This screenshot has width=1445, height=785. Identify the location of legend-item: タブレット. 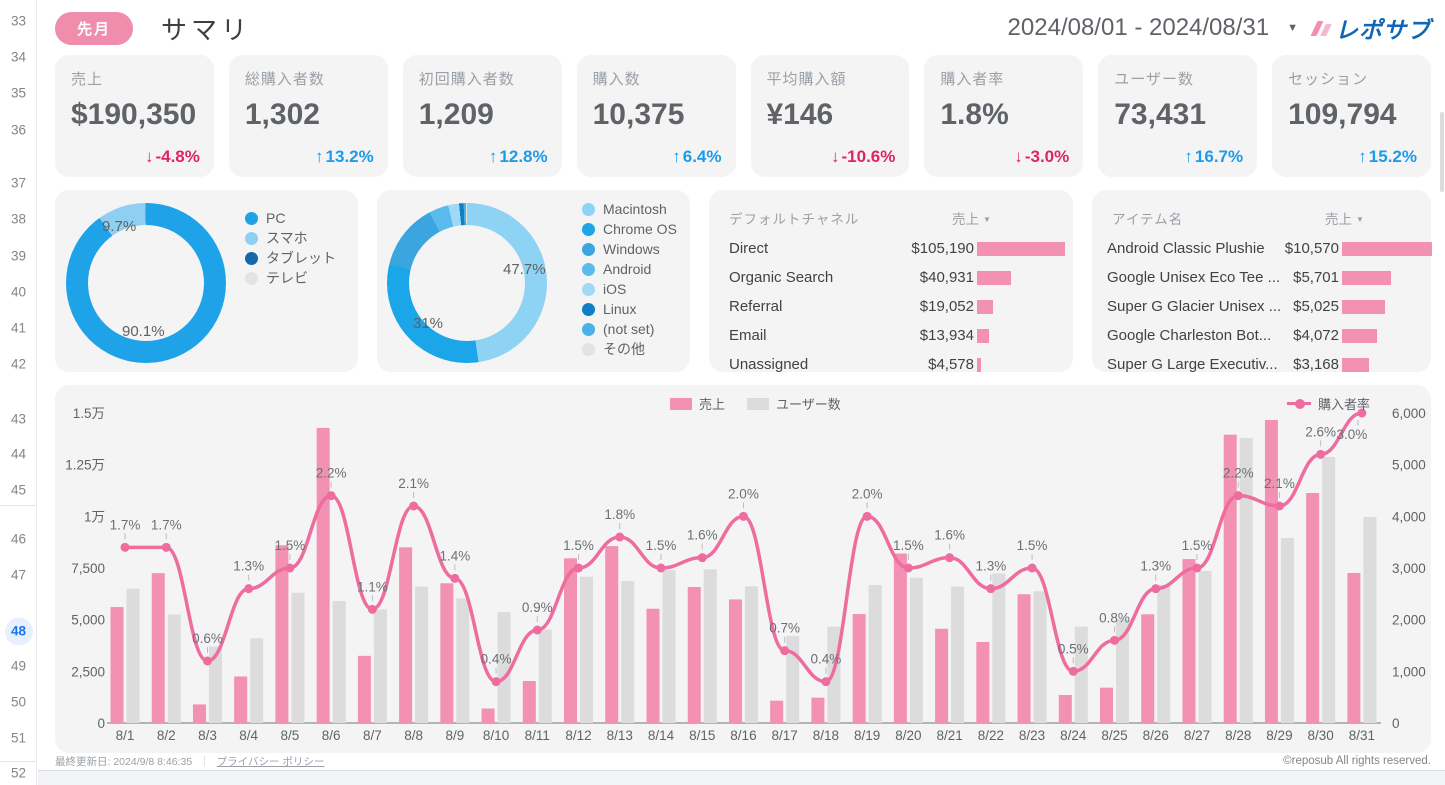
(290, 258).